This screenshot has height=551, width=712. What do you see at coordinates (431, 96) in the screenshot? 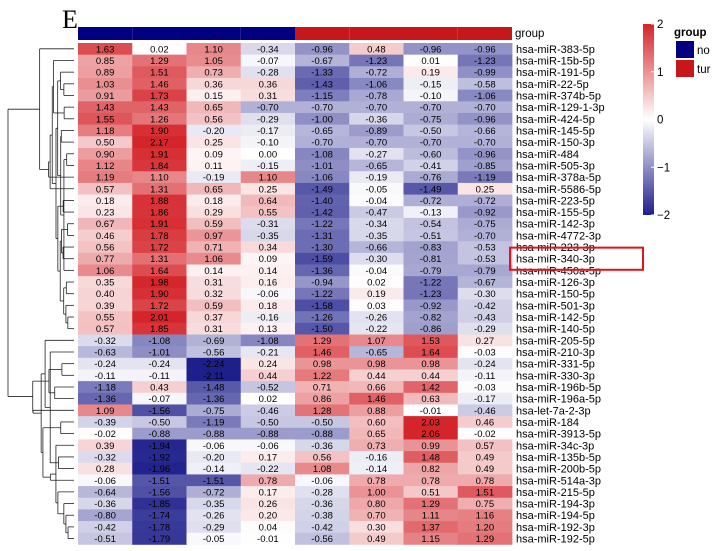
I see `cell-value-label: -0.10` at bounding box center [431, 96].